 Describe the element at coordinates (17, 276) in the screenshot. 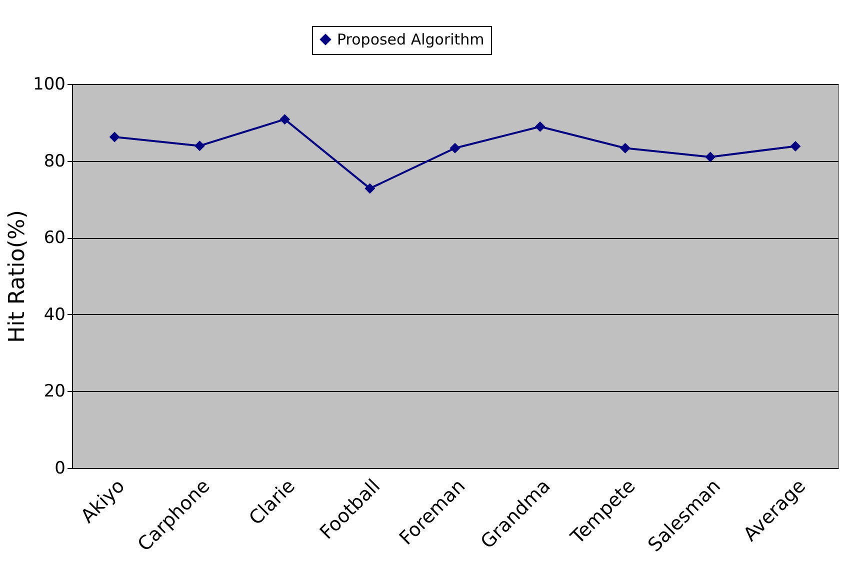

I see `y-axis-title: Hit Ratio(%)` at that location.